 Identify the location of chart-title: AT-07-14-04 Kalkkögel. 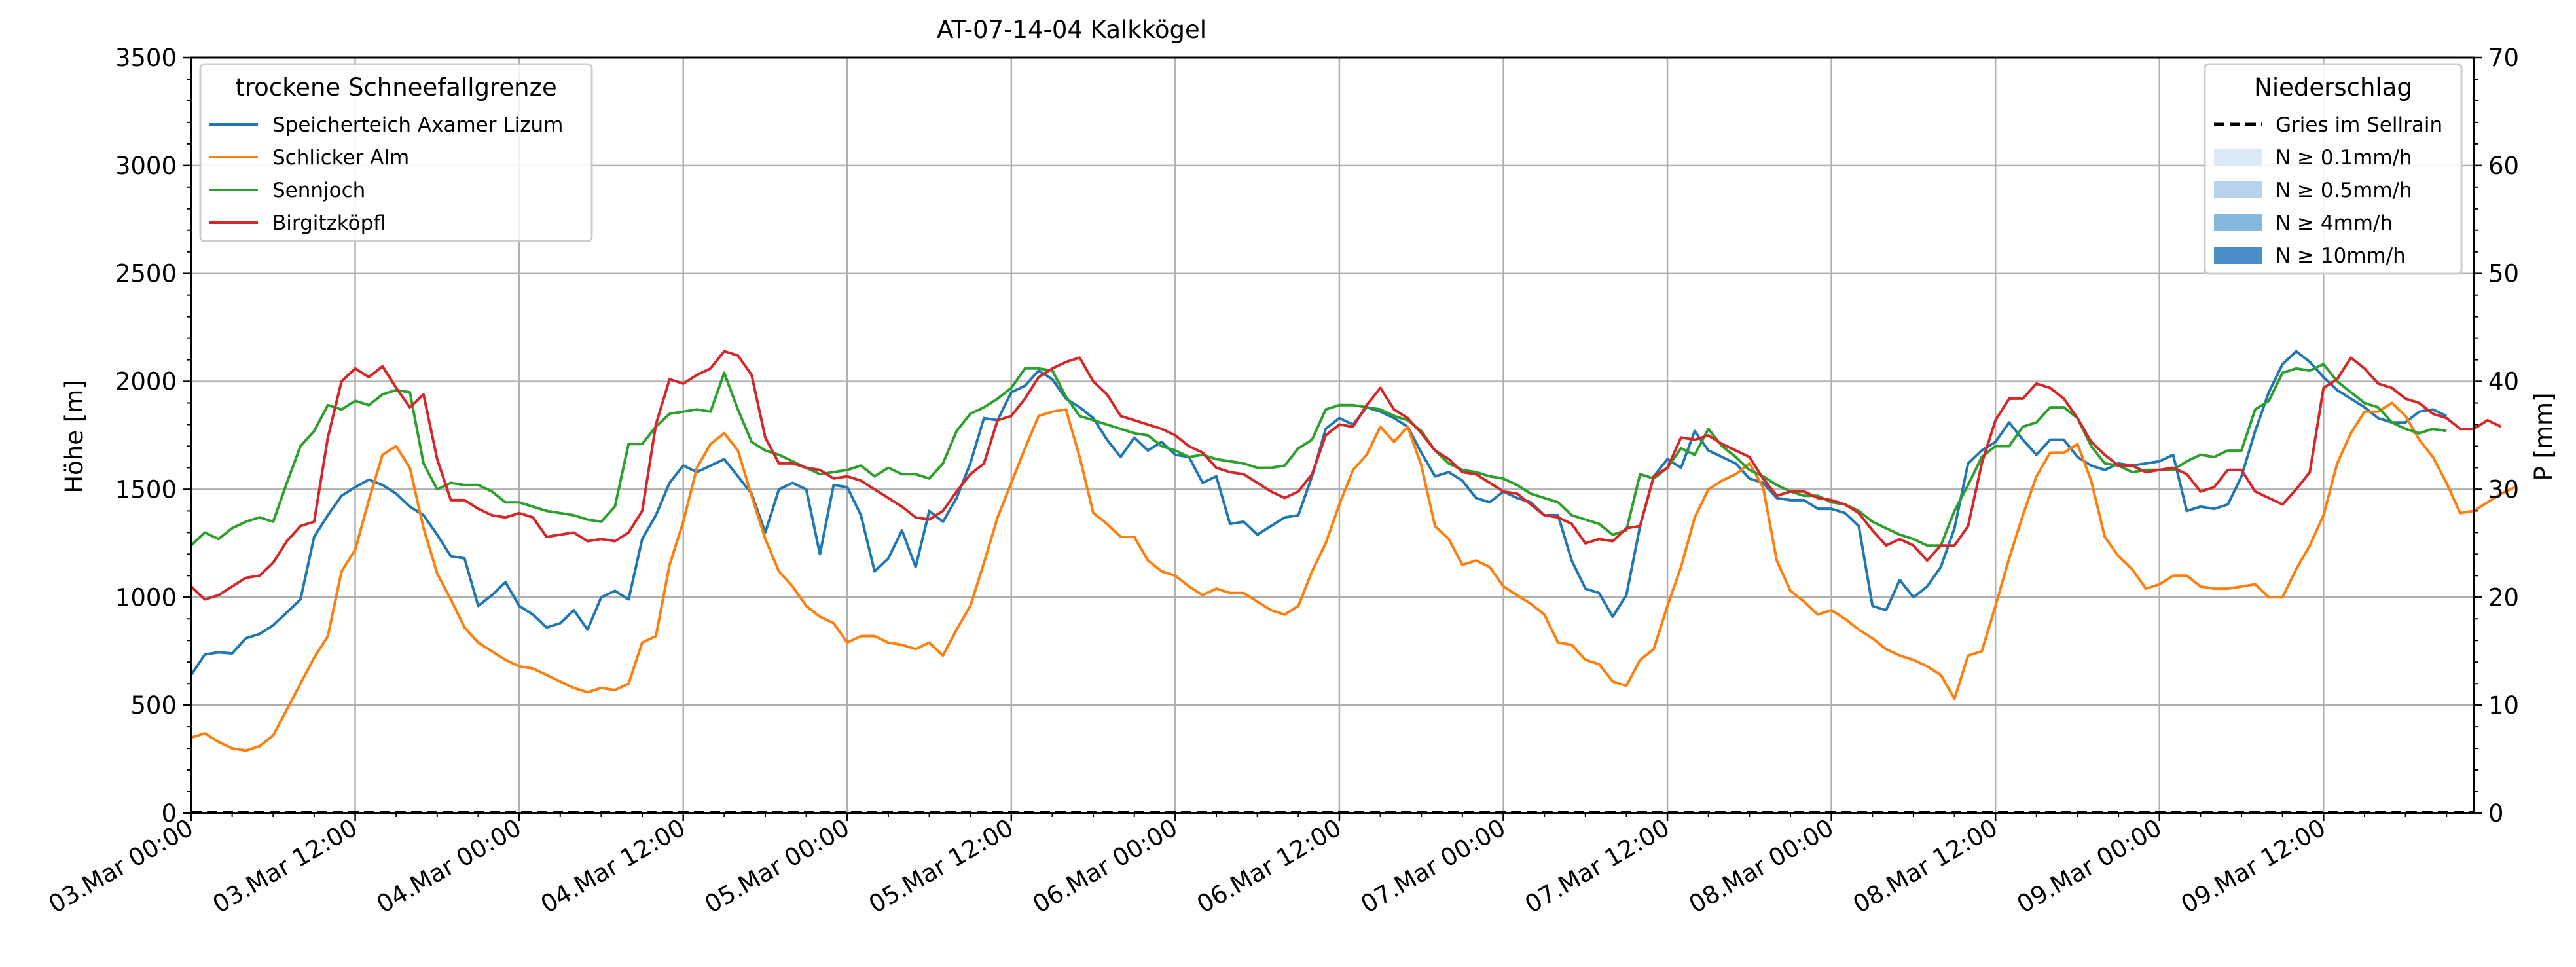
(1071, 30).